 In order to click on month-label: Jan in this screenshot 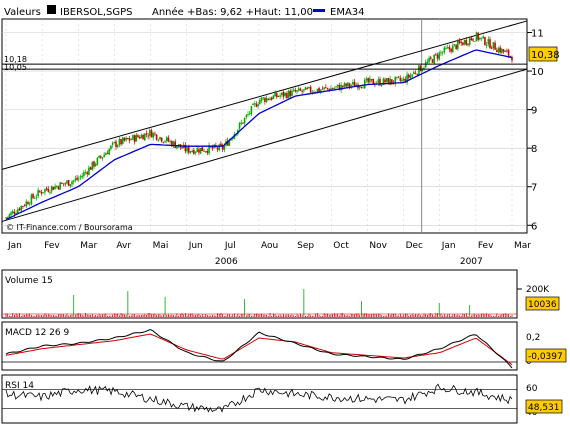, I will do `click(14, 246)`.